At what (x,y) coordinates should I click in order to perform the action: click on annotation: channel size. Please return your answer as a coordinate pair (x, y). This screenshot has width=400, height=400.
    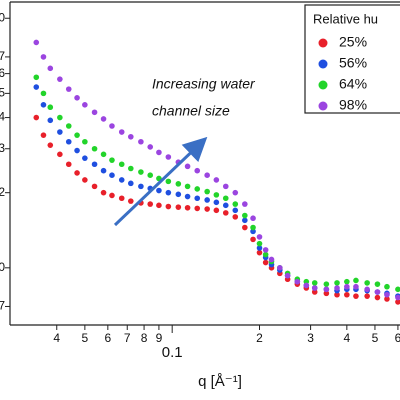
    Looking at the image, I should click on (191, 111).